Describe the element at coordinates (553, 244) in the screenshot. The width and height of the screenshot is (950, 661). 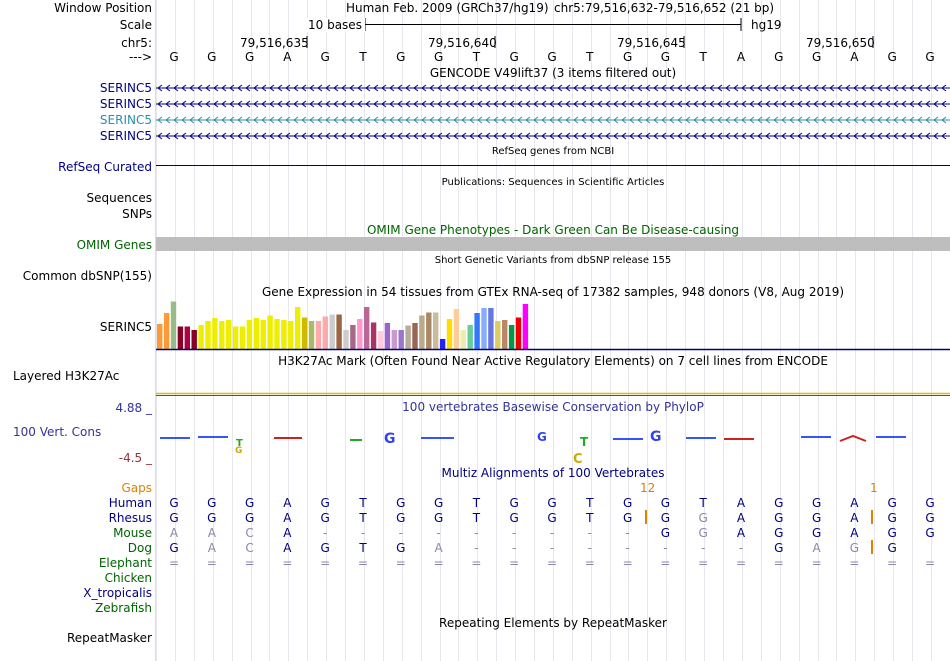
I see `omim-gene-bar` at that location.